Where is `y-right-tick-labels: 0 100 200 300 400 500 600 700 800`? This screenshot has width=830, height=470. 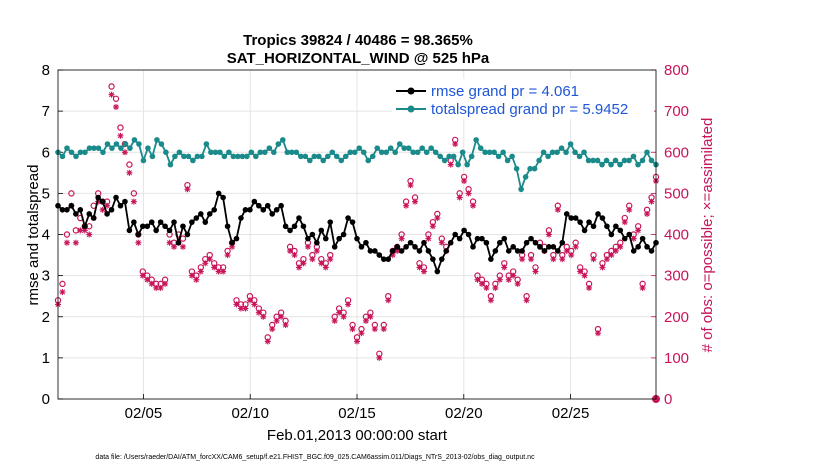
y-right-tick-labels: 0 100 200 300 400 500 600 700 800 is located at coordinates (676, 235).